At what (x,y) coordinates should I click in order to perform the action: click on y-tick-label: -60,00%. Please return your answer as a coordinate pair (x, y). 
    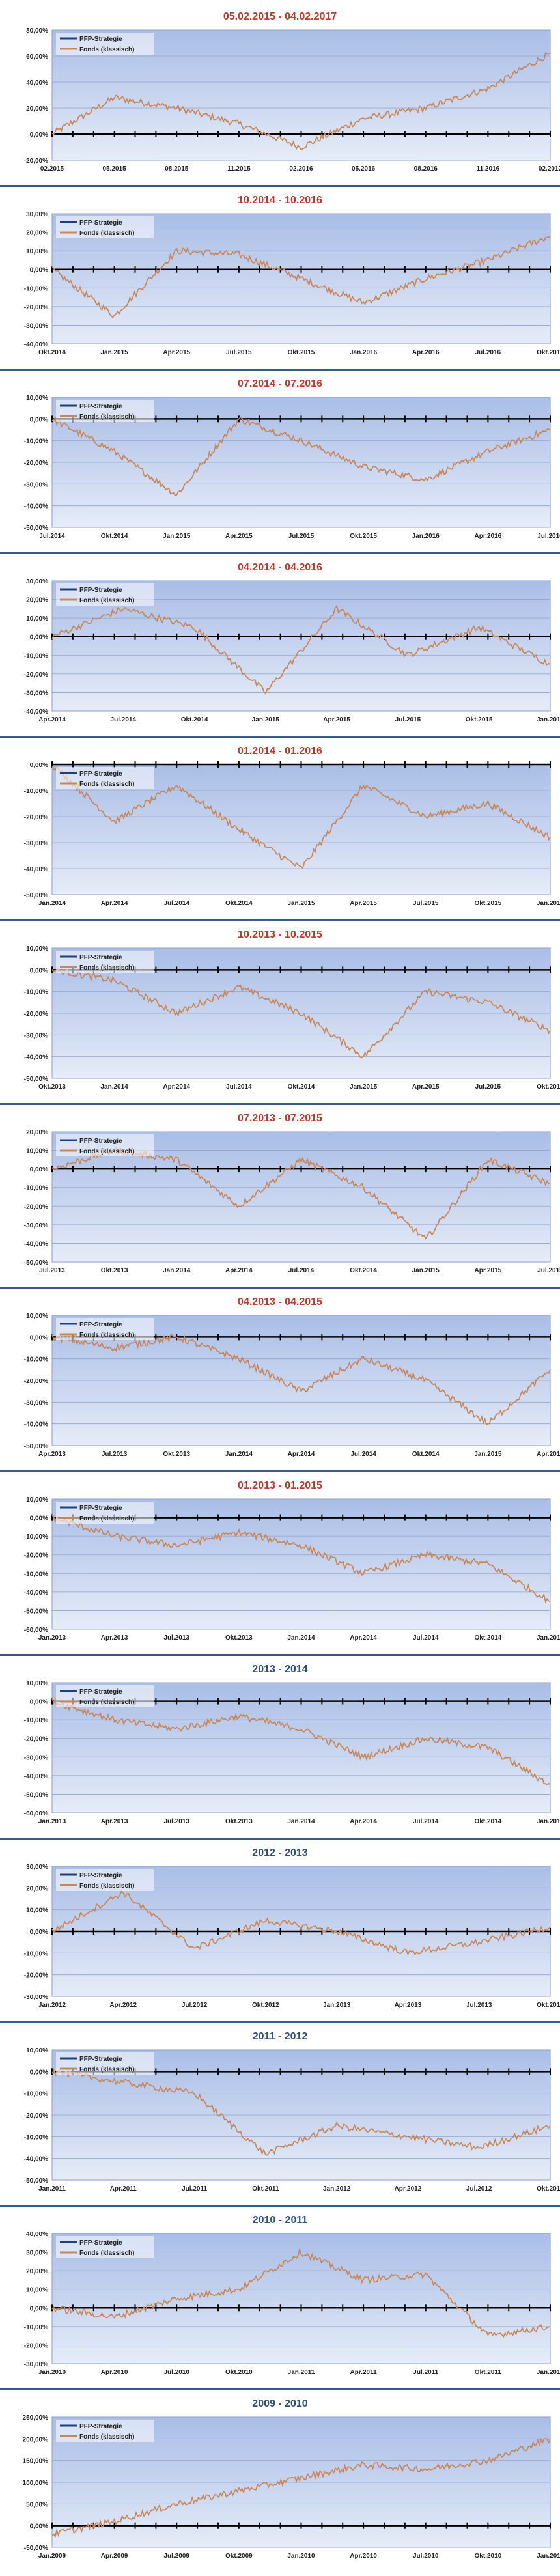
    Looking at the image, I should click on (36, 1631).